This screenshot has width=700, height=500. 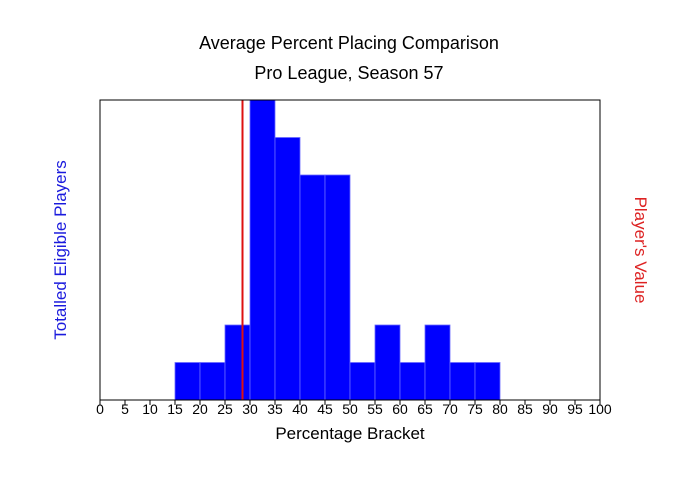 I want to click on x-tick-label-100: 100, so click(x=600, y=409).